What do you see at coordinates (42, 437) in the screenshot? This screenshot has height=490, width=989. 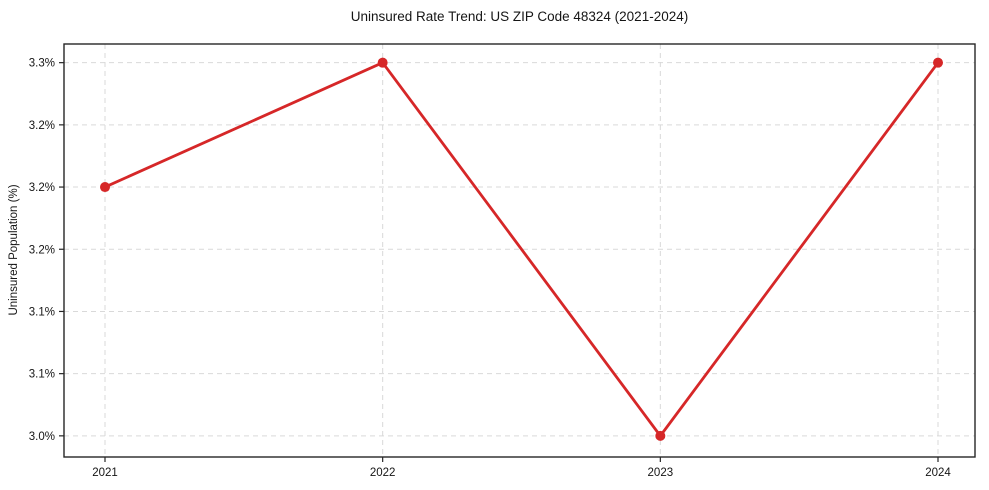 I see `y-tick-label: 3.0%` at bounding box center [42, 437].